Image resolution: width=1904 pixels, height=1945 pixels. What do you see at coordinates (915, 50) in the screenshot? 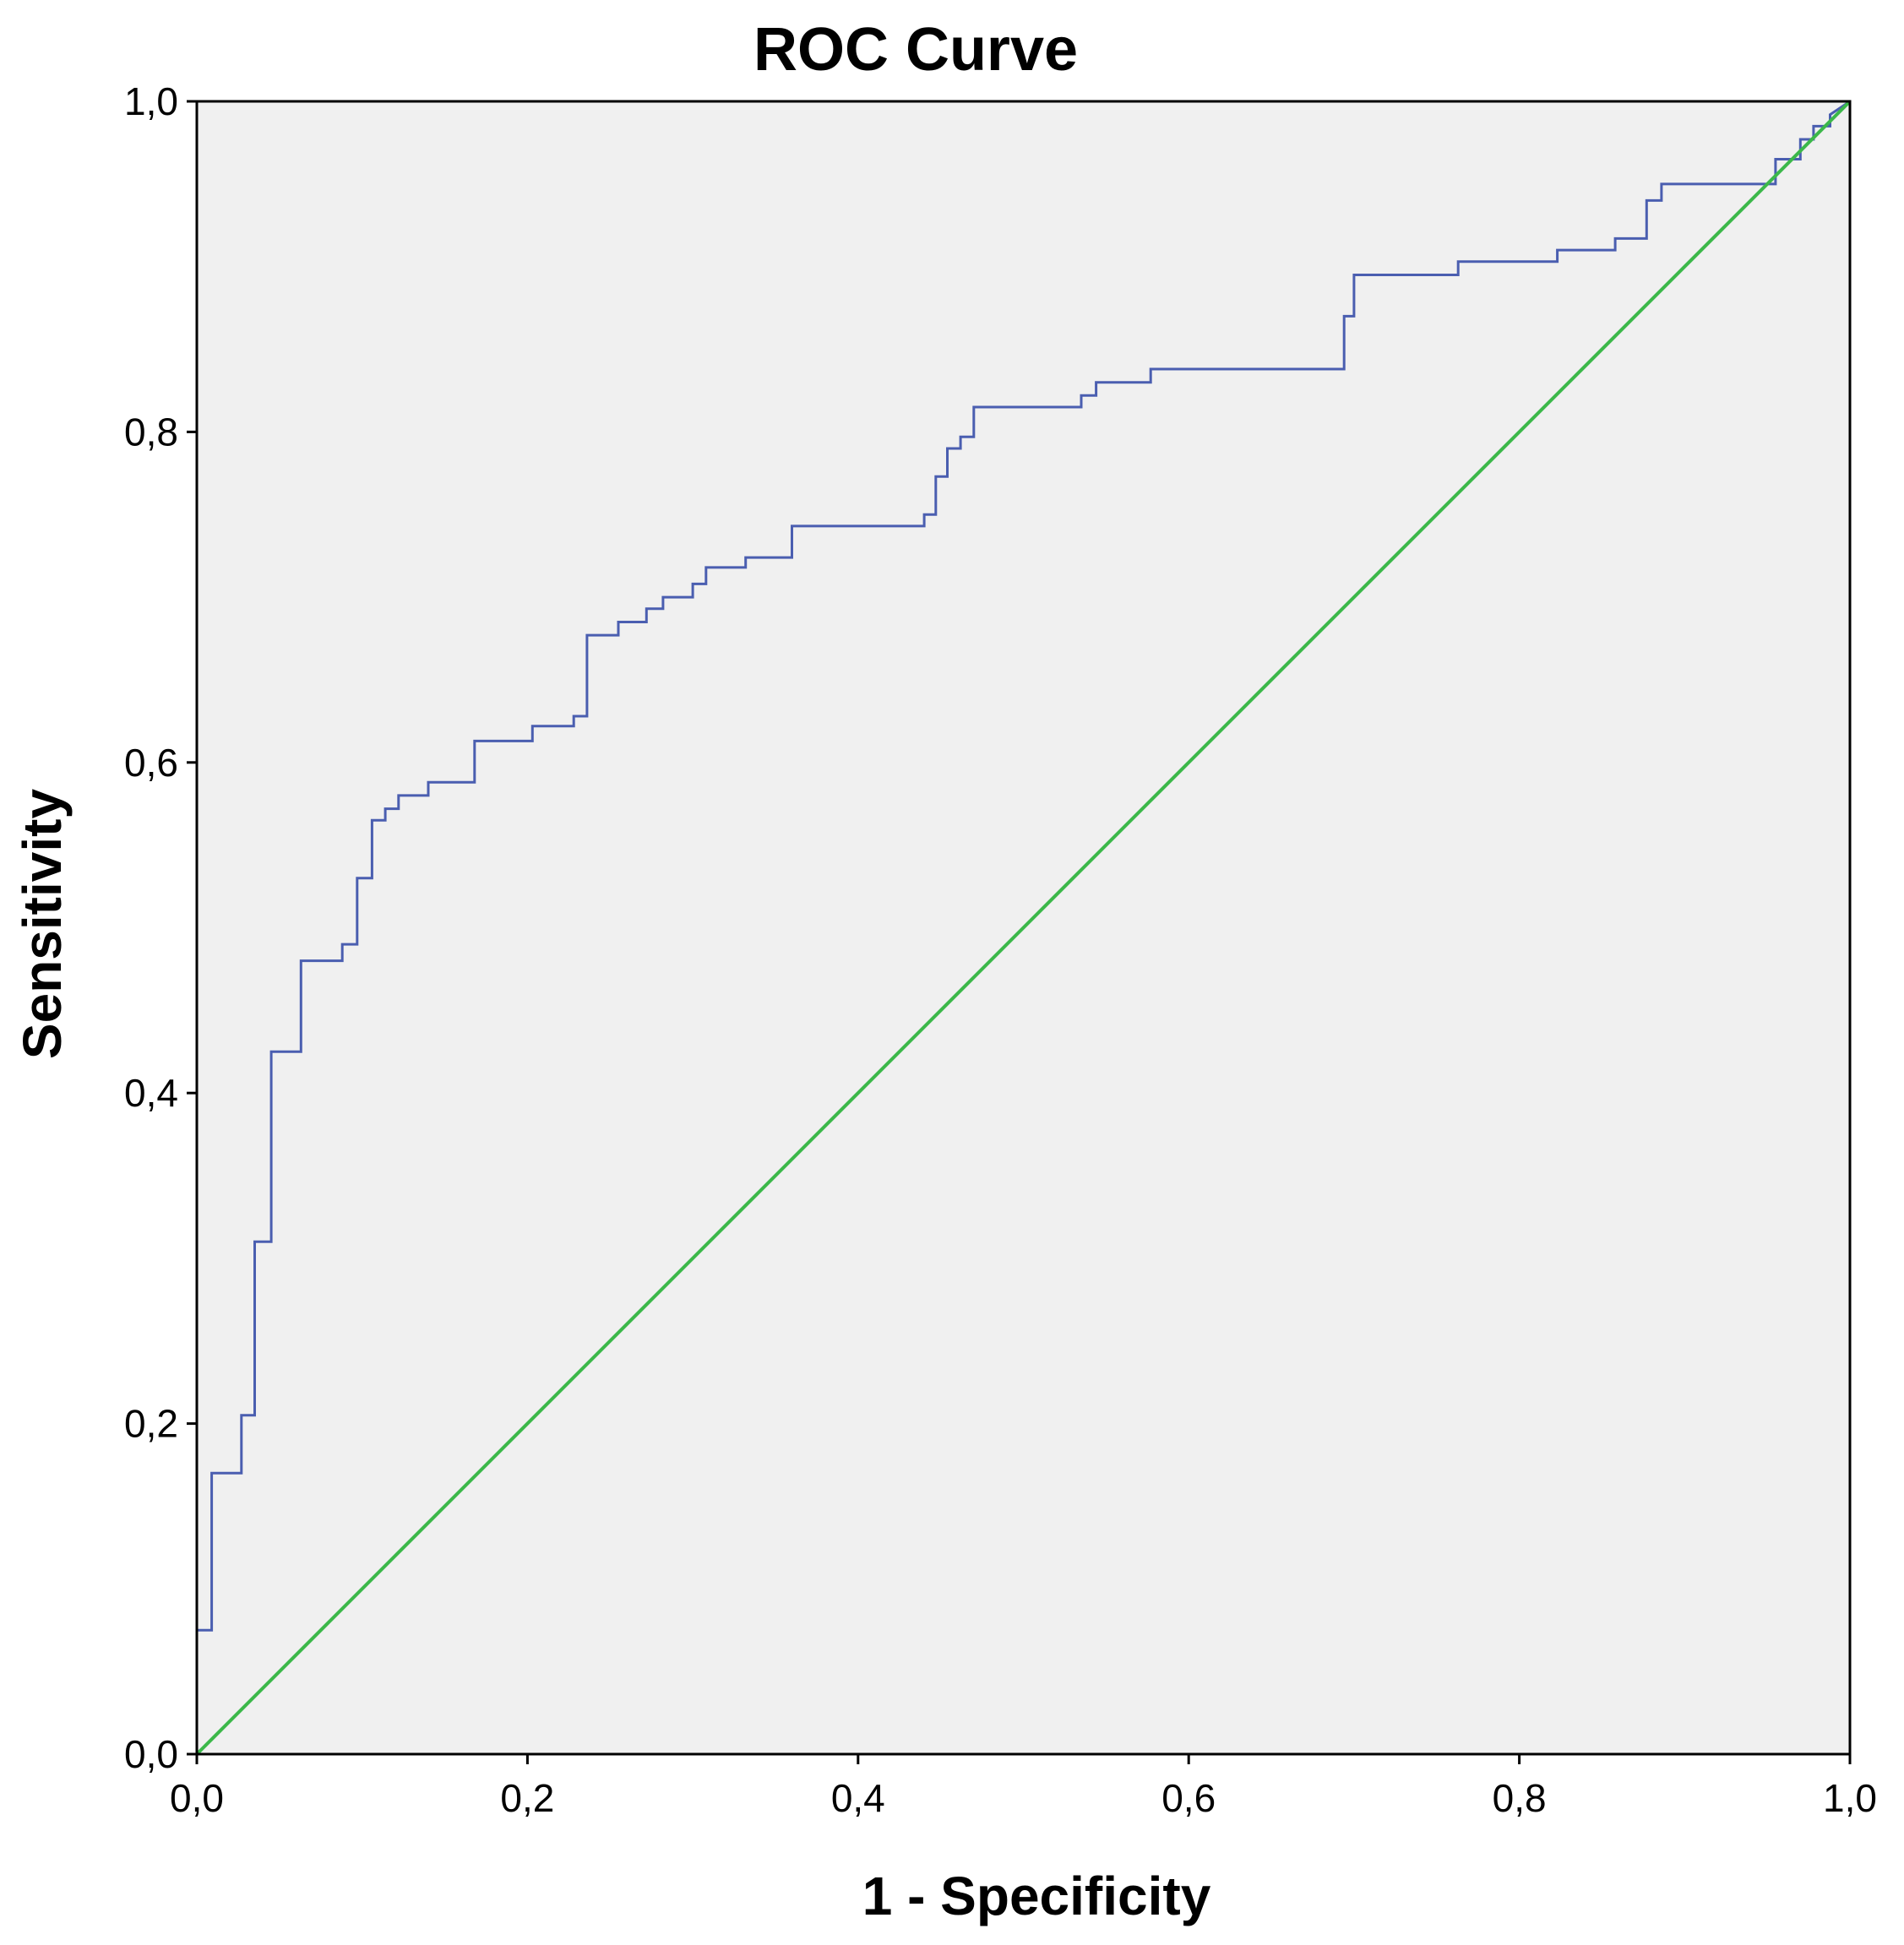
I see `chart-title: ROC Curve` at bounding box center [915, 50].